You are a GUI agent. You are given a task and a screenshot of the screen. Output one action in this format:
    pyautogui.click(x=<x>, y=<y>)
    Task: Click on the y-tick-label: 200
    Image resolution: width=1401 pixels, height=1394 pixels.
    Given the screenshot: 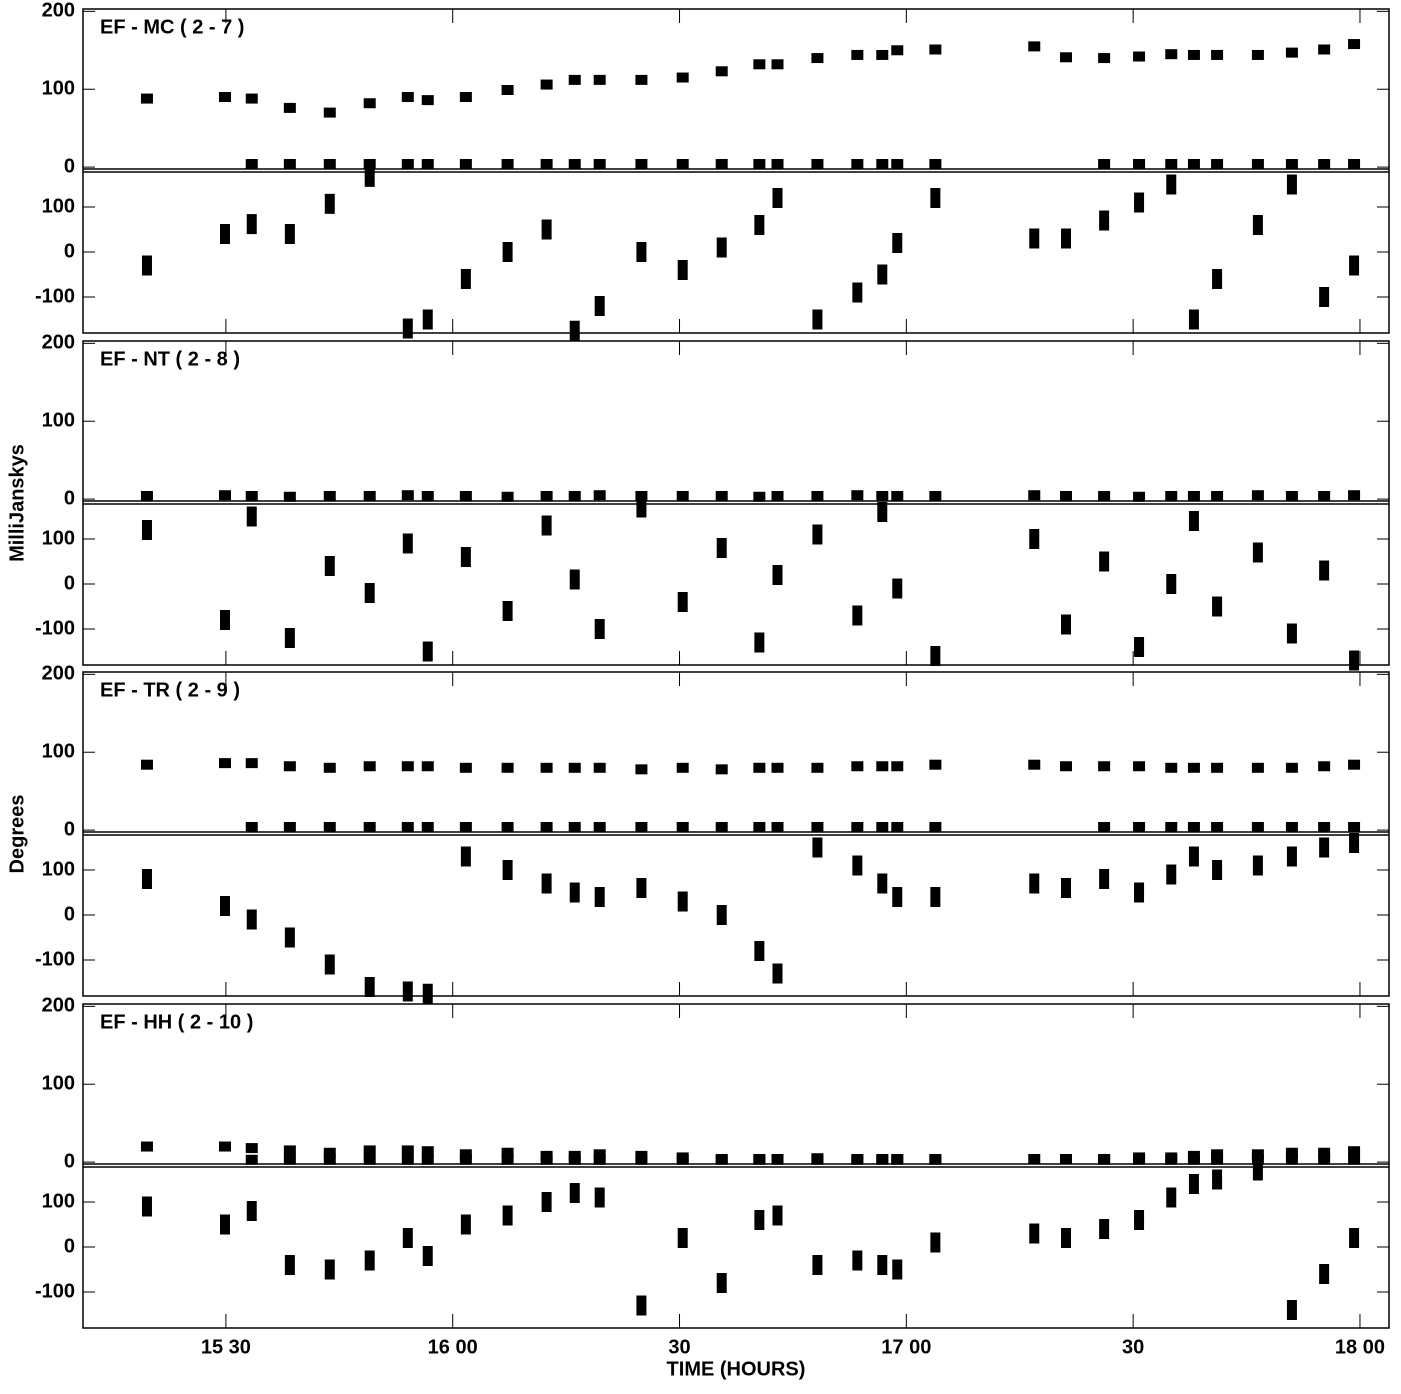 What is the action you would take?
    pyautogui.click(x=58, y=1006)
    